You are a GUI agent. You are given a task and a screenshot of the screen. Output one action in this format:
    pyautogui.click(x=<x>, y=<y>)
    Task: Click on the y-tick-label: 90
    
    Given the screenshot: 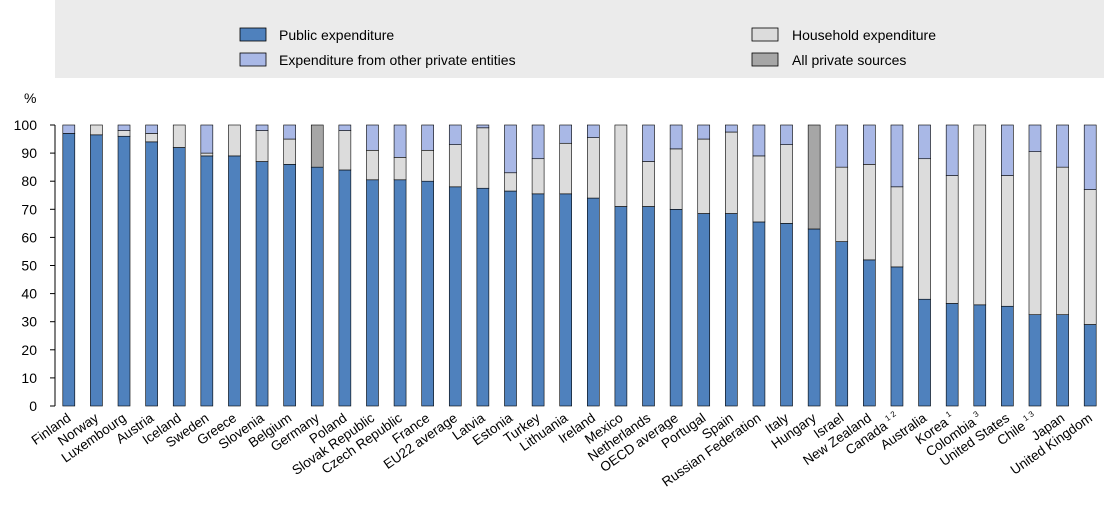 What is the action you would take?
    pyautogui.click(x=29, y=153)
    